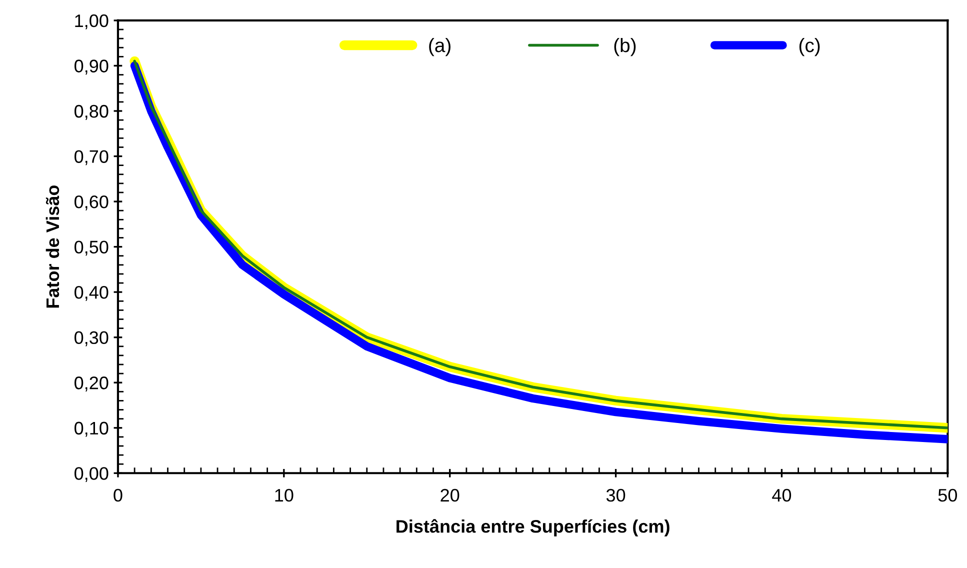  Describe the element at coordinates (533, 527) in the screenshot. I see `x-axis-title: Distância entre Superfícies (cm)` at that location.